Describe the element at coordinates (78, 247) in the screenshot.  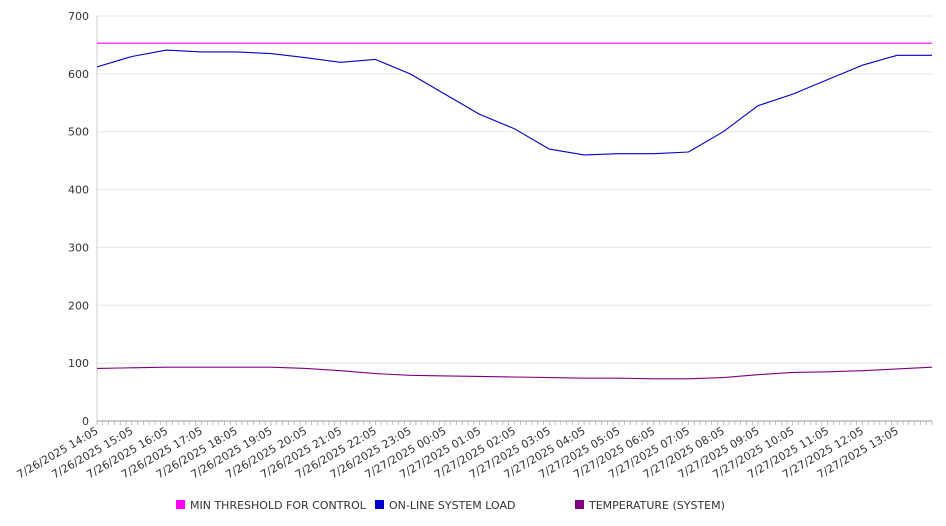
I see `y-tick-label: 300` at that location.